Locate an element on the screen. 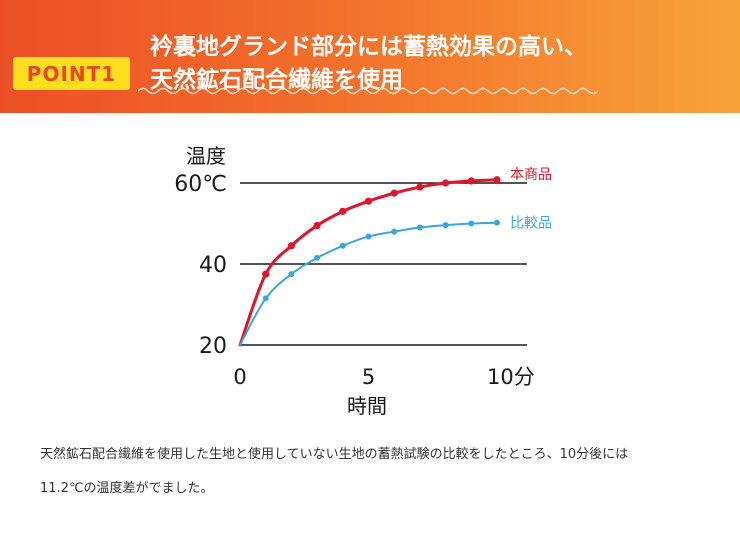  y-tick-label: 20 is located at coordinates (213, 346).